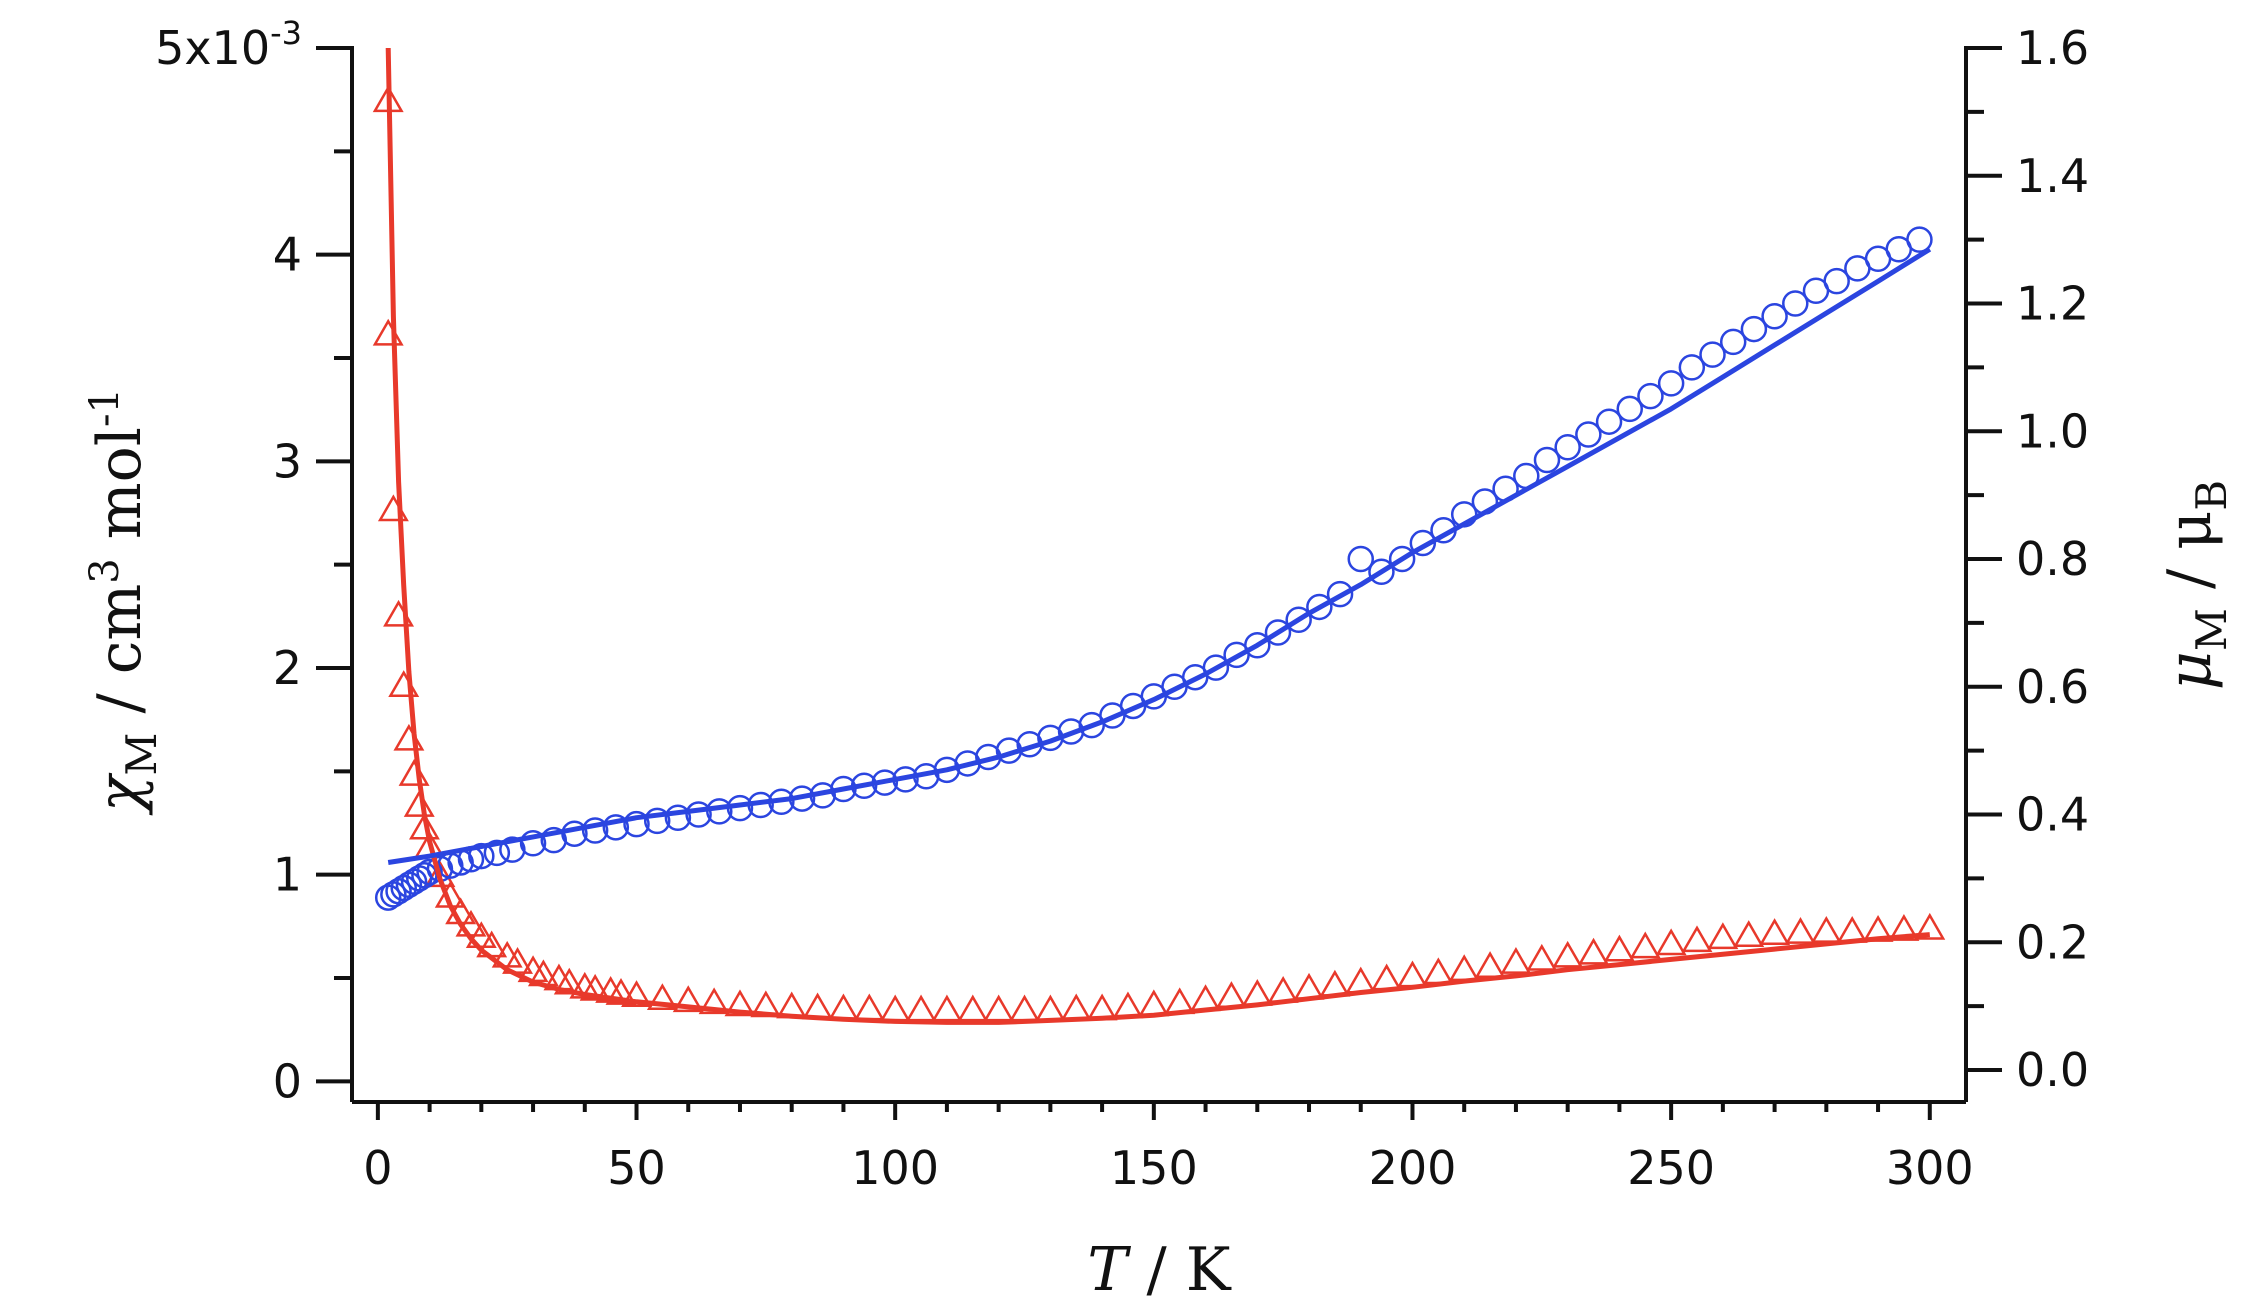 The image size is (2250, 1316). Describe the element at coordinates (2052, 815) in the screenshot. I see `y-right-tick-label: 0.4` at that location.